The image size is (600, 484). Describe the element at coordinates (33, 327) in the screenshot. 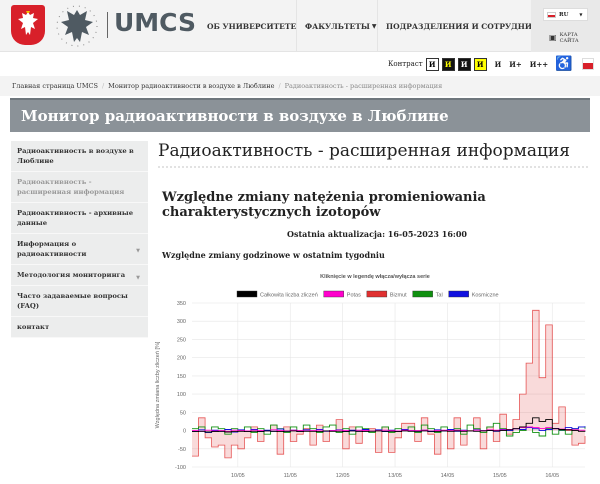

I see `sidebar-item-label: контакт` at that location.